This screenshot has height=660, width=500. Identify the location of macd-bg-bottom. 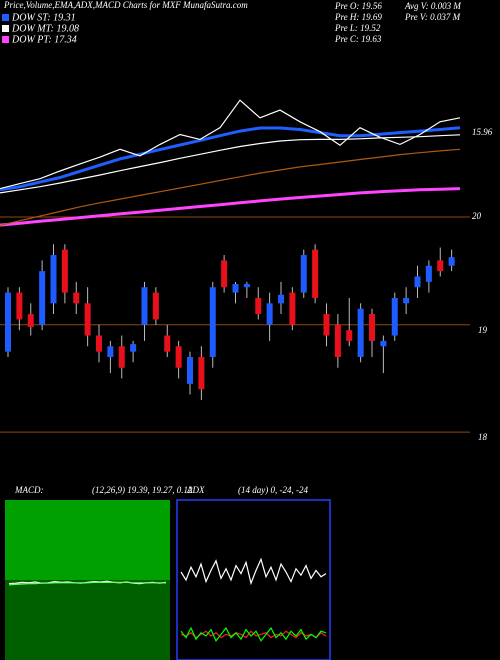
(87, 620).